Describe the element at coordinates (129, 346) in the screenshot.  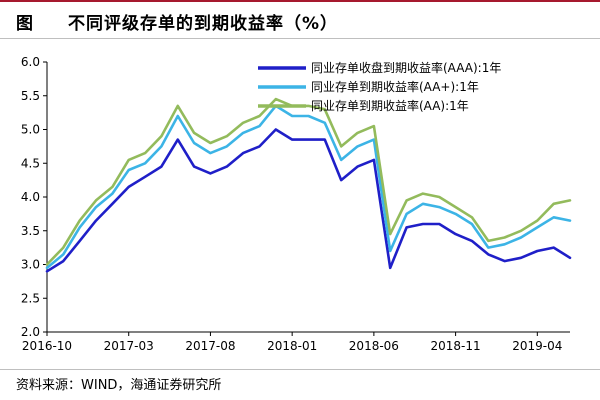
I see `x-tick-label: 2017-03` at that location.